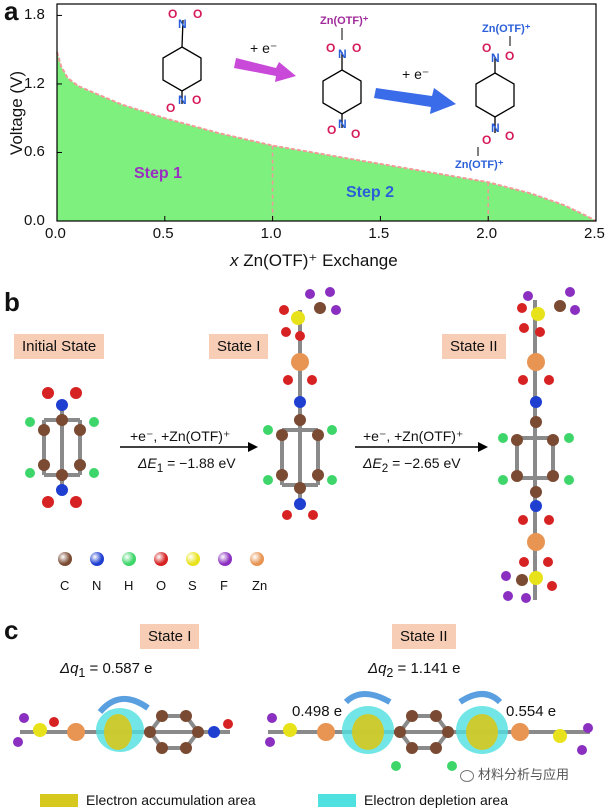 Image resolution: width=609 pixels, height=809 pixels. What do you see at coordinates (594, 233) in the screenshot?
I see `x-tick-label: 2.5` at bounding box center [594, 233].